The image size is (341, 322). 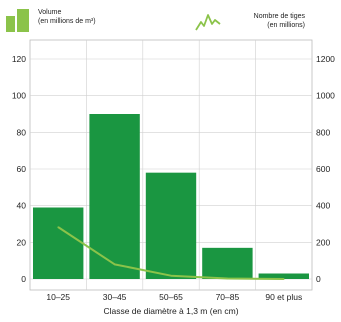 What do you see at coordinates (171, 311) in the screenshot?
I see `x-axis-title: Classe de diamètre à 1,3 m (en cm)` at bounding box center [171, 311].